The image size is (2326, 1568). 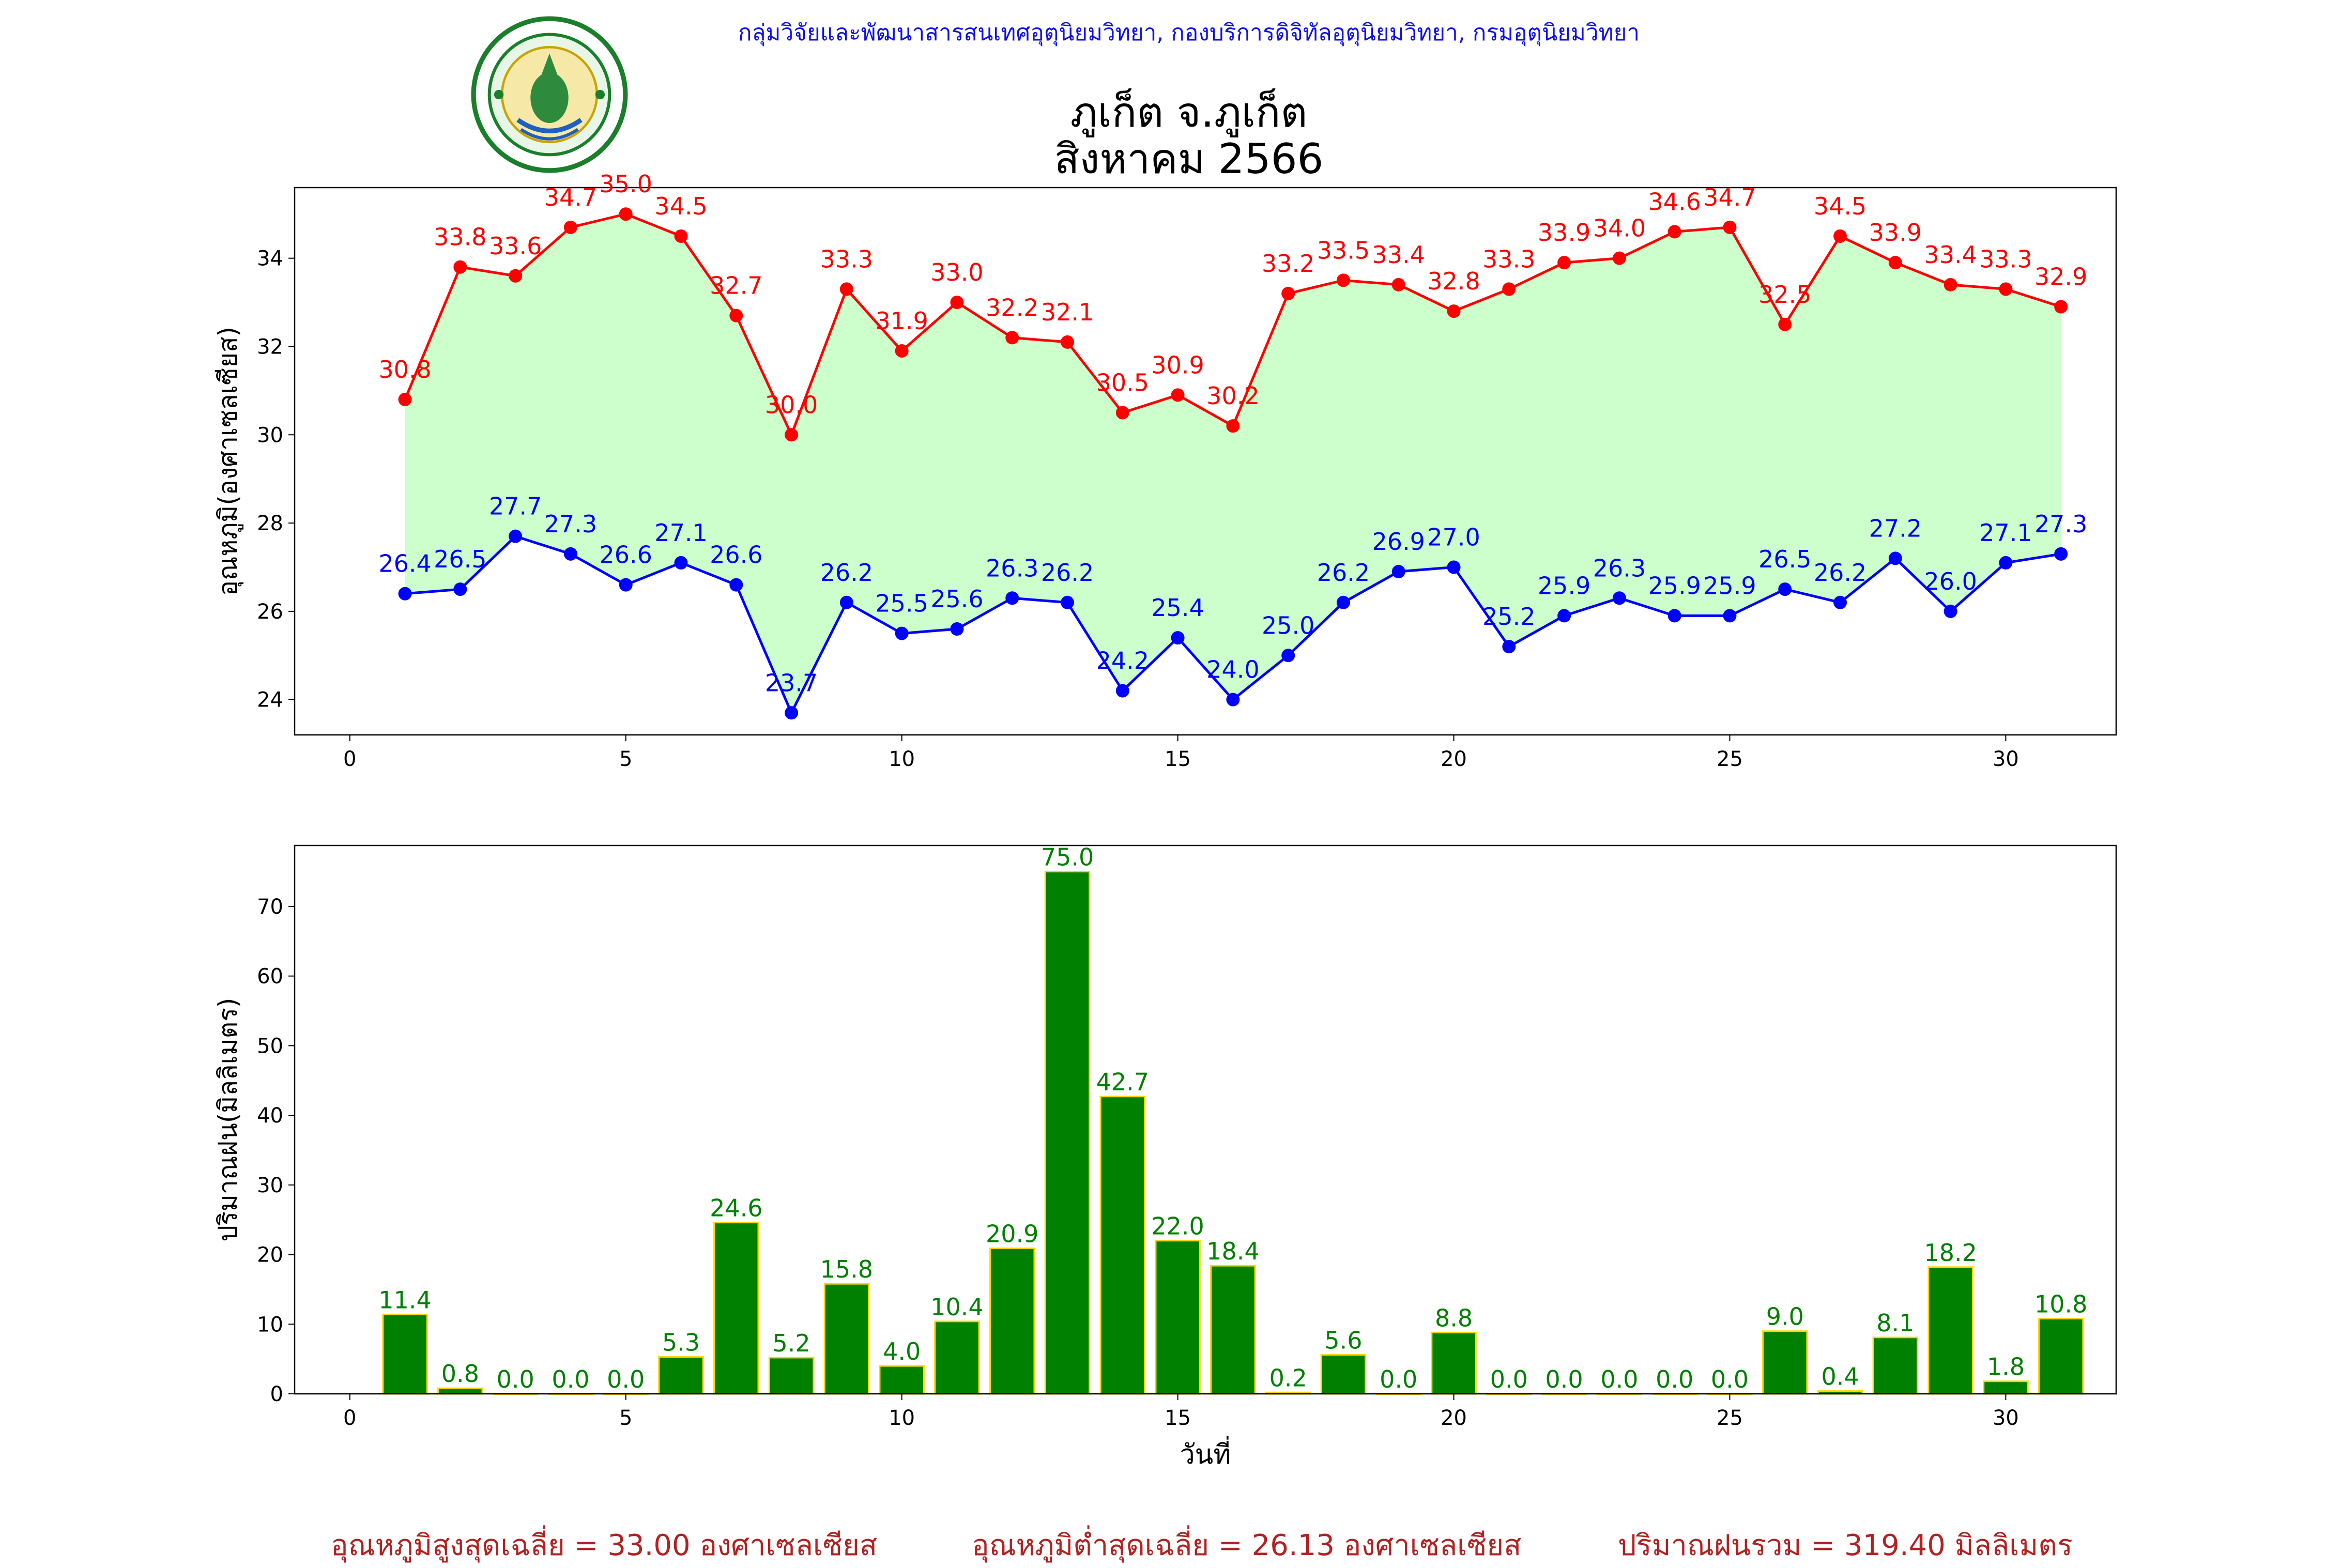 I want to click on max-temperature-label: 32.8, so click(x=1453, y=281).